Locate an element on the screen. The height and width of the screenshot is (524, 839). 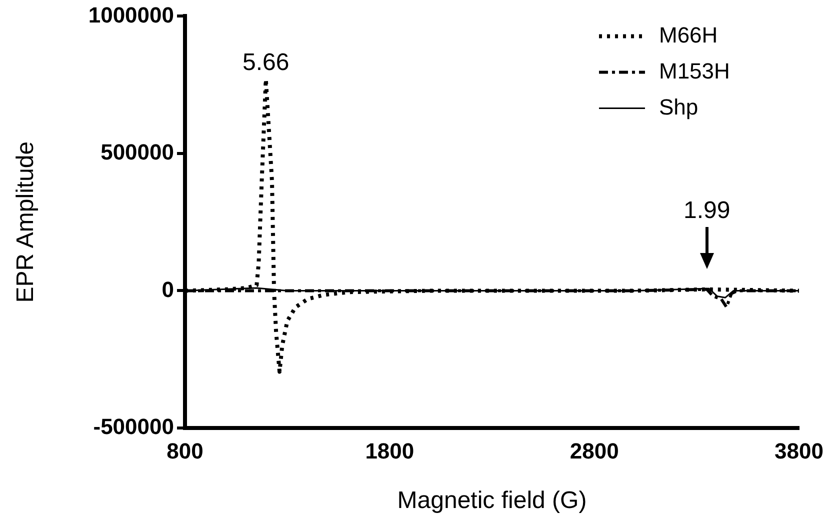
legend-label: M66H is located at coordinates (688, 35).